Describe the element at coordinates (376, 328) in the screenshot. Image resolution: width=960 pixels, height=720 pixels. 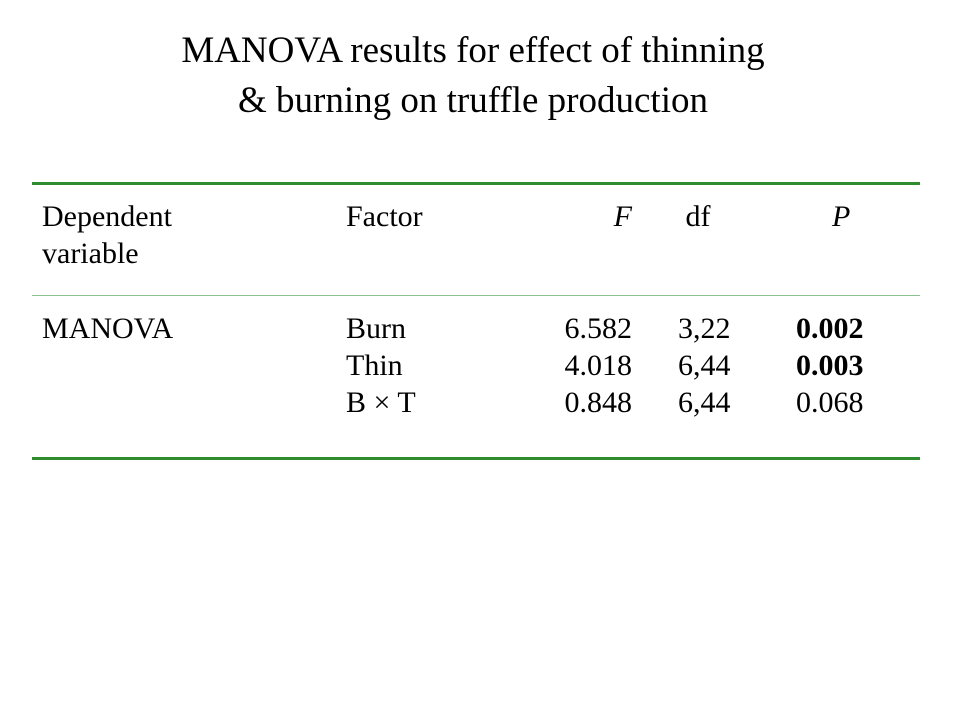
I see `cell-factor-burn: Burn` at that location.